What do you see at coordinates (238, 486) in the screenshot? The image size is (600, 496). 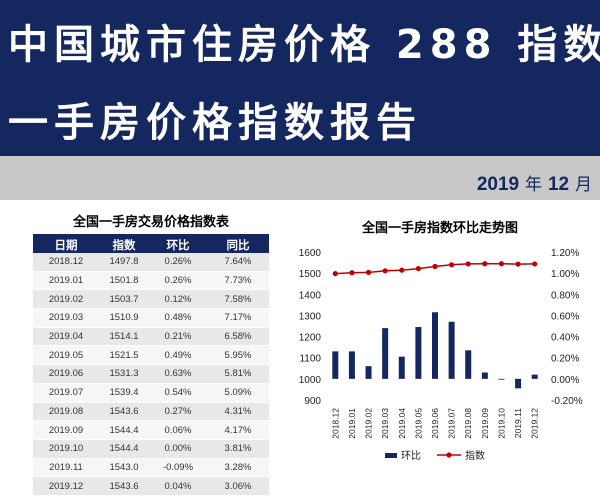 I see `cell-yoy: 3.06%` at bounding box center [238, 486].